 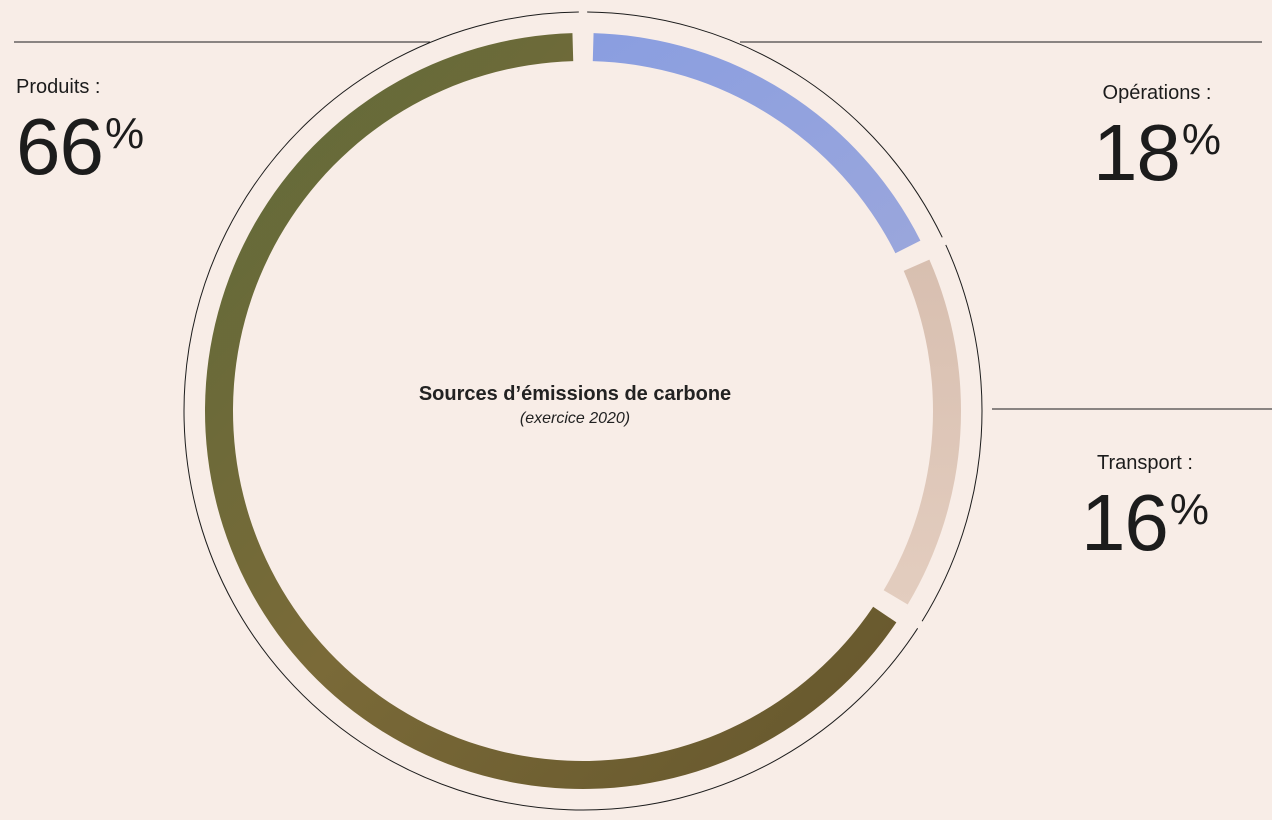 I want to click on label-produits: Produits : 66%, so click(x=80, y=131).